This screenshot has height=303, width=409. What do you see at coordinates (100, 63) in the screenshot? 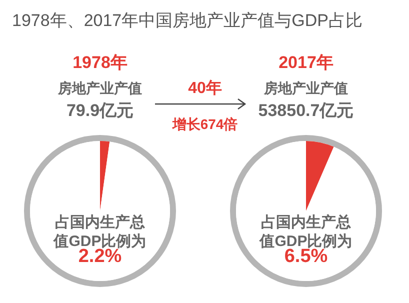
I see `chart-title: 1978年` at bounding box center [100, 63].